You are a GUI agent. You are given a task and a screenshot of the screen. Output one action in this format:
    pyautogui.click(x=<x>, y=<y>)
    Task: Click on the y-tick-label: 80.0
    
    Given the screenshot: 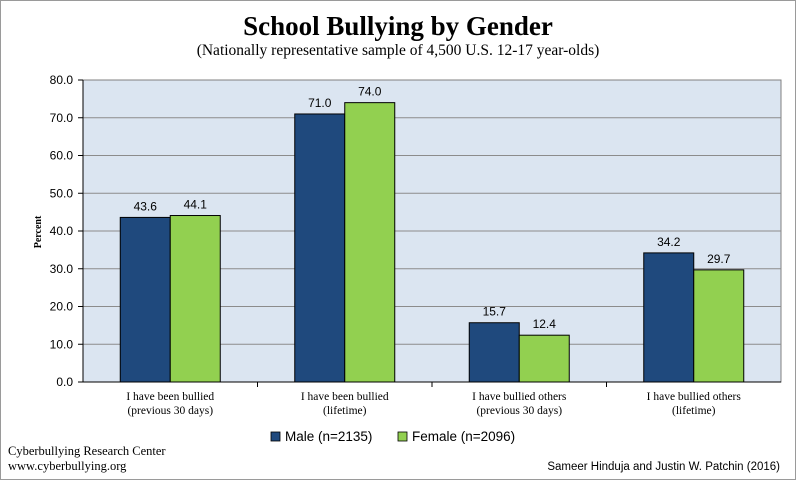 What is the action you would take?
    pyautogui.click(x=62, y=80)
    